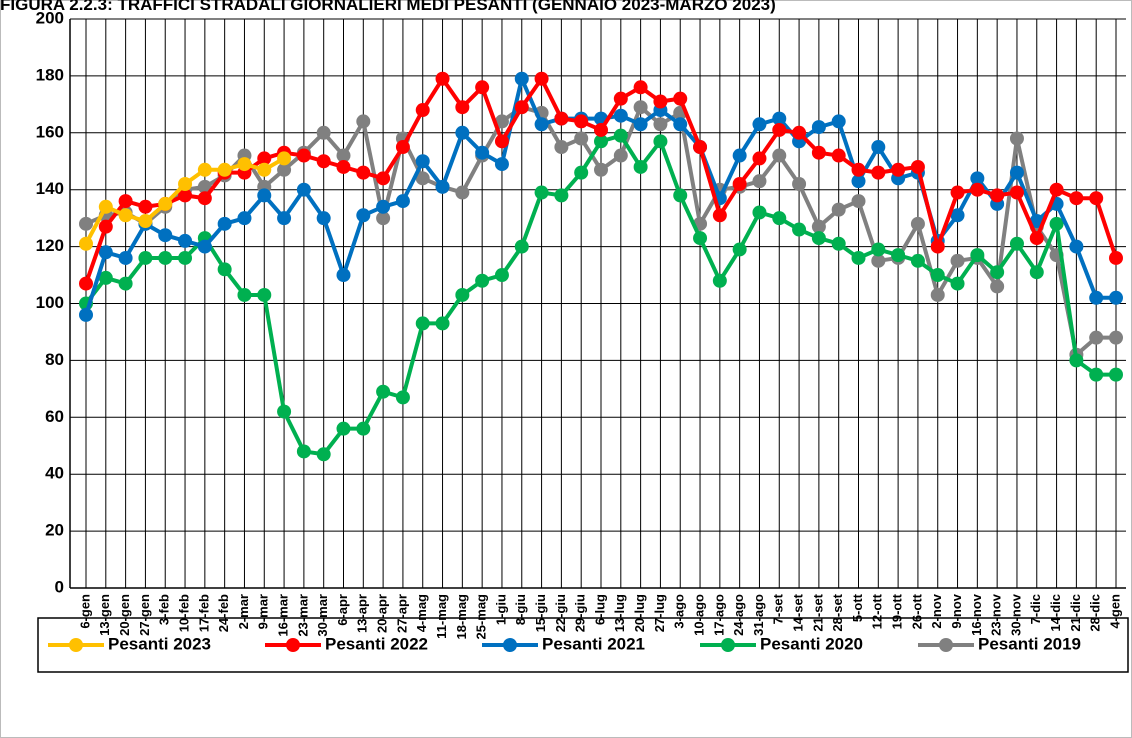  I want to click on x-tick-label: 7-dic, so click(1035, 609).